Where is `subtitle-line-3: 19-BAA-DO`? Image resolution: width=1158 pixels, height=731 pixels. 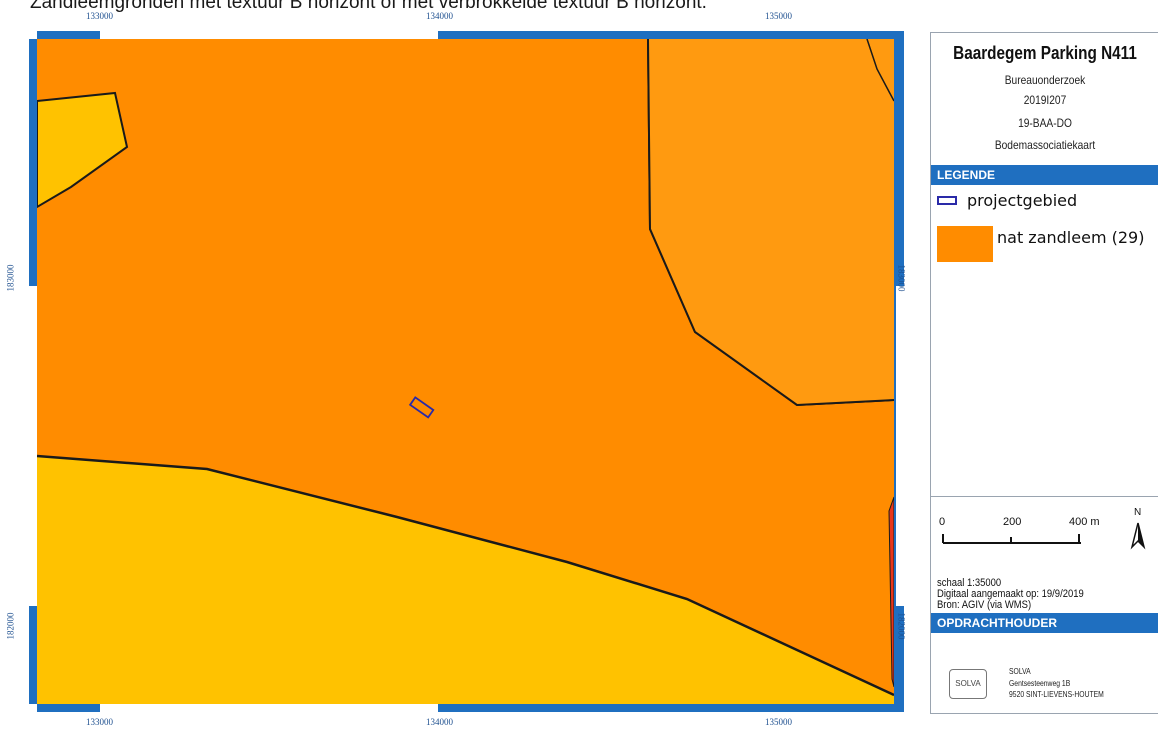 subtitle-line-3: 19-BAA-DO is located at coordinates (1045, 123).